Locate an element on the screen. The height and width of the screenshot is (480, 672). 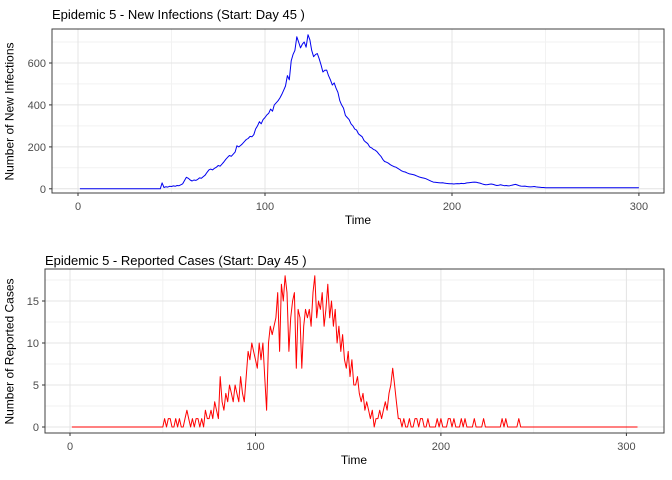
y-tick-label: 5 is located at coordinates (36, 386).